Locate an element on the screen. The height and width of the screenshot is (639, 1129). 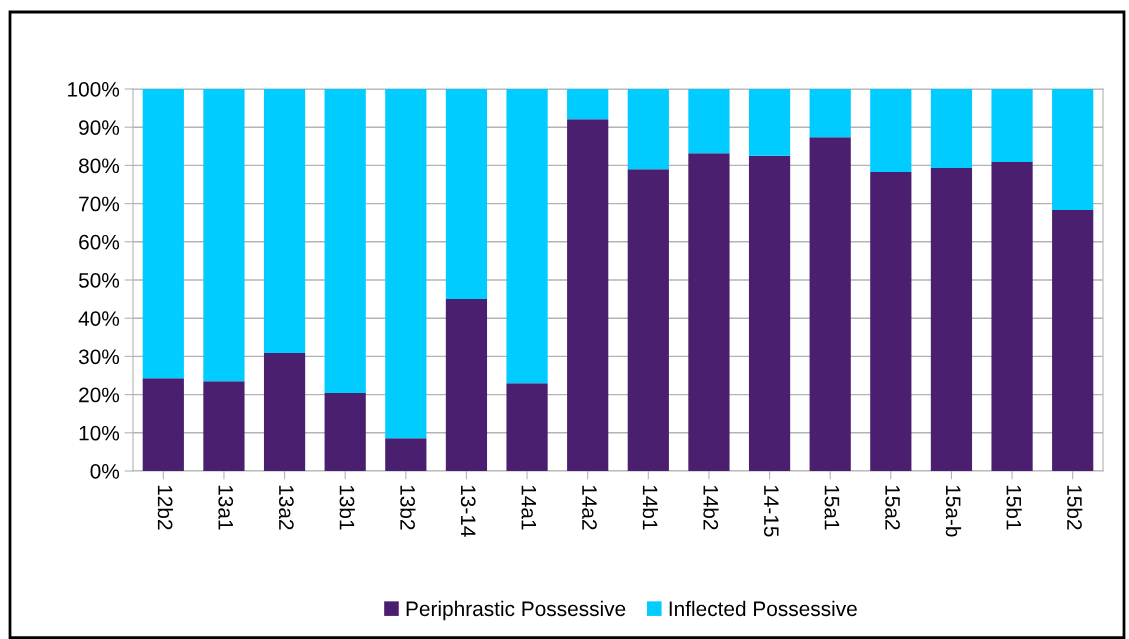
x-tick-label: 15a2 is located at coordinates (892, 507).